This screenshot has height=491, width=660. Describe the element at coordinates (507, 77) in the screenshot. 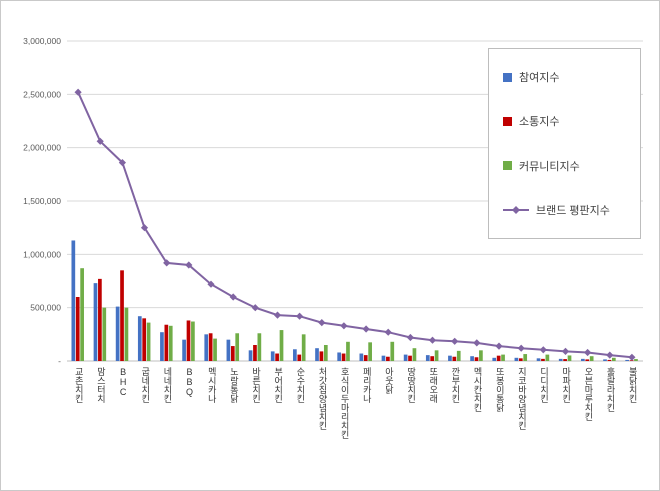

I see `participation-swatch-icon` at that location.